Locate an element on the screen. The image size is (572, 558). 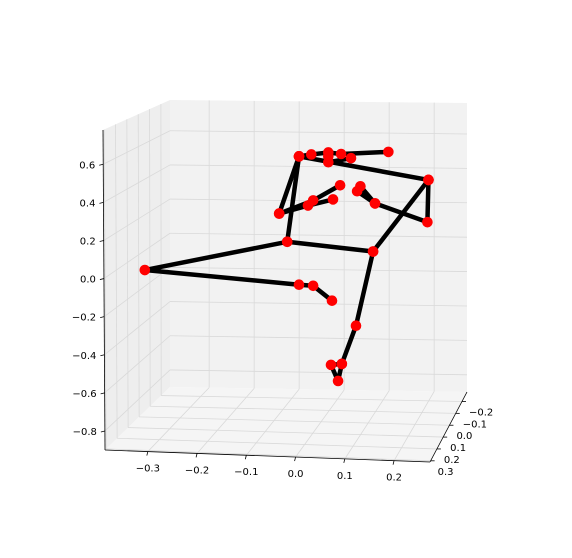
y-tick-label: −0.2 is located at coordinates (481, 412).